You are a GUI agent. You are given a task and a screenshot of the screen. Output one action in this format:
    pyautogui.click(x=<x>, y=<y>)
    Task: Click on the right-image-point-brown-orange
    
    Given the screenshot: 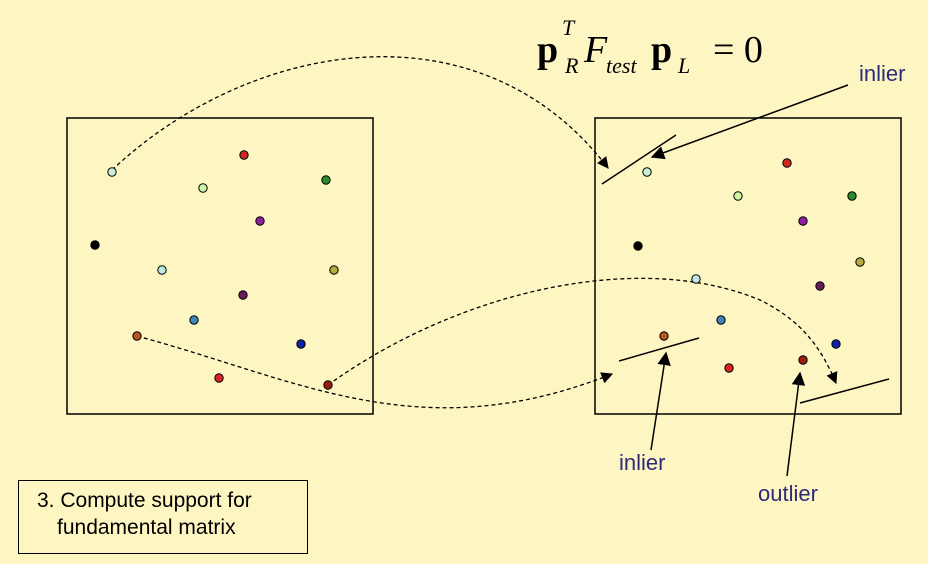 What is the action you would take?
    pyautogui.click(x=664, y=336)
    